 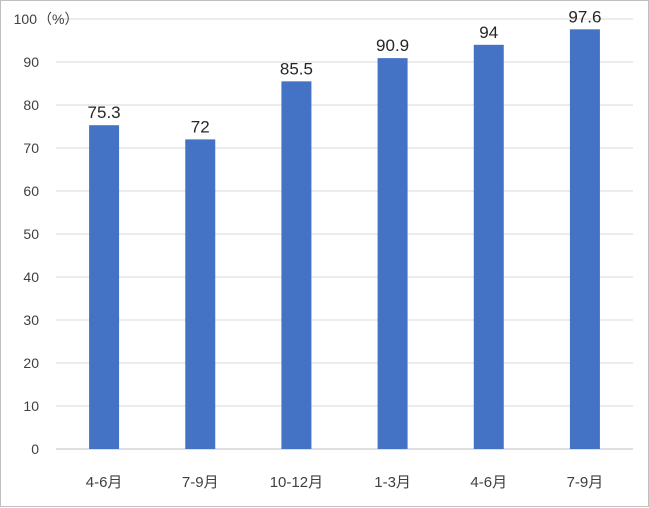 What do you see at coordinates (26, 19) in the screenshot?
I see `y-tick-label: 100` at bounding box center [26, 19].